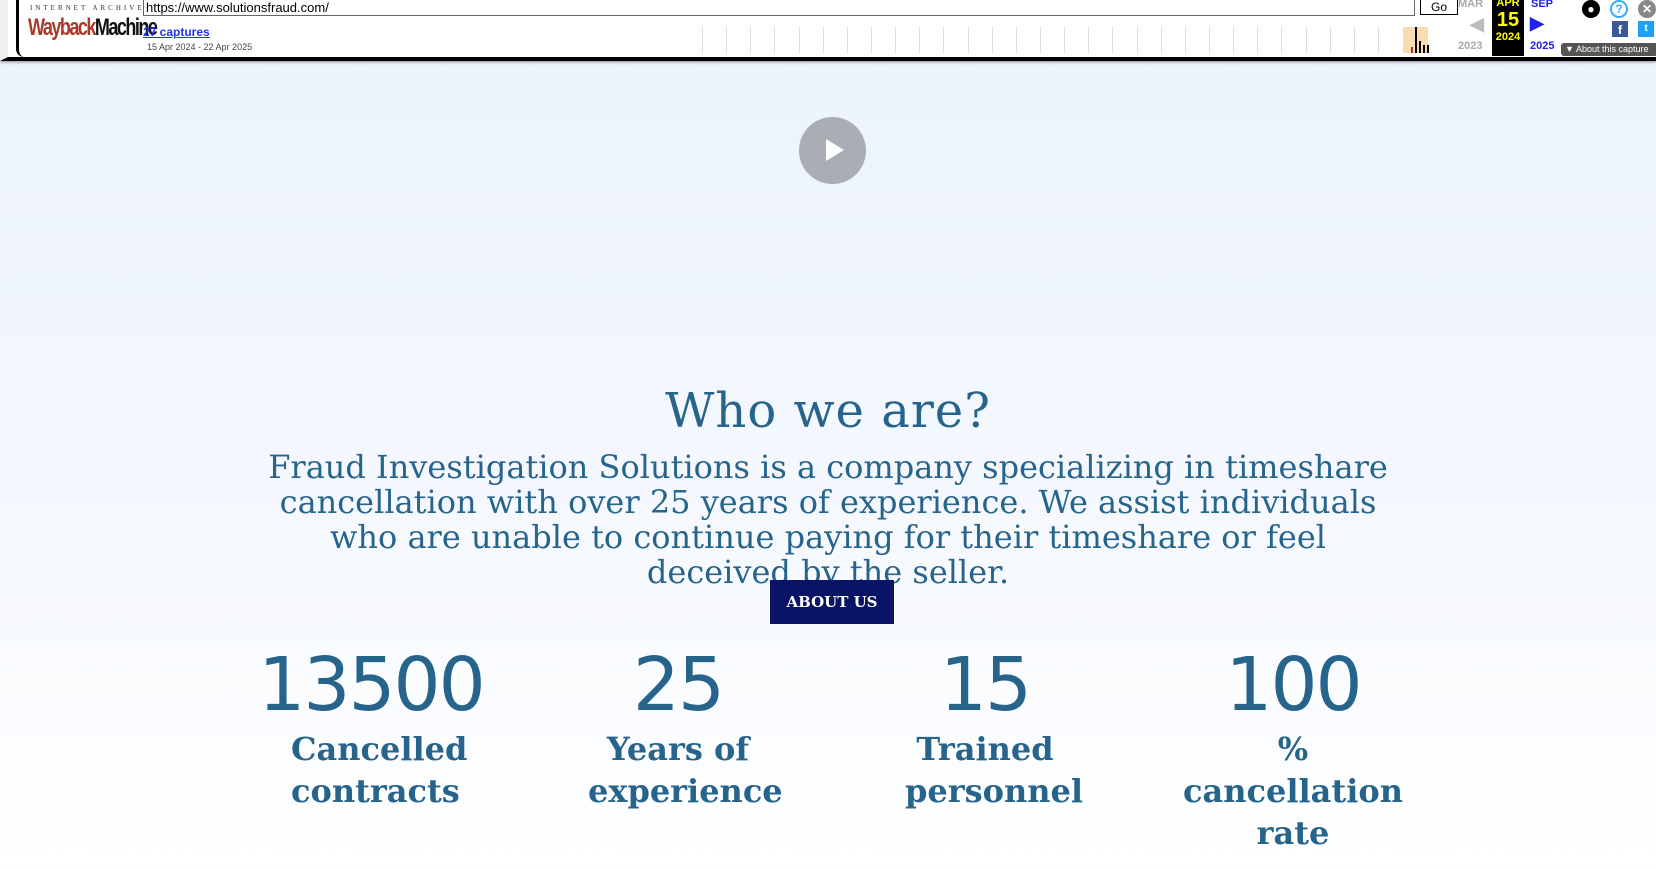 Image resolution: width=1656 pixels, height=869 pixels. I want to click on next-arrow-icon: ▶, so click(1537, 23).